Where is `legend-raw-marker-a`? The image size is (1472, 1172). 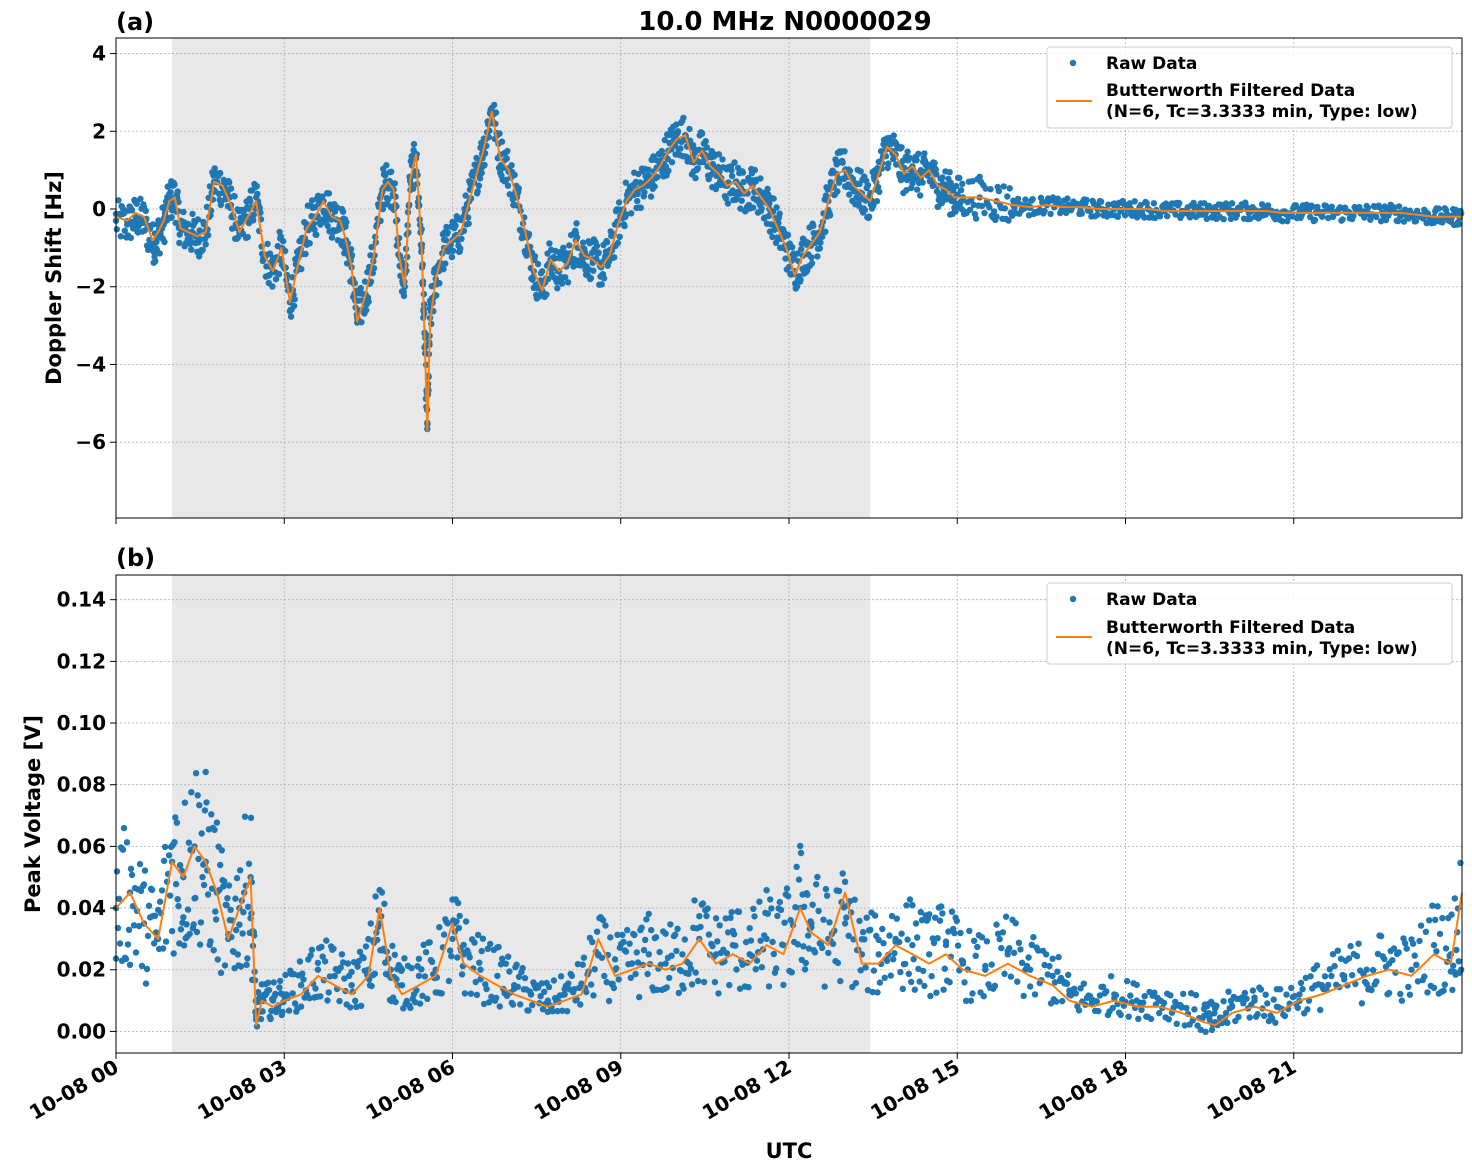 legend-raw-marker-a is located at coordinates (1073, 63).